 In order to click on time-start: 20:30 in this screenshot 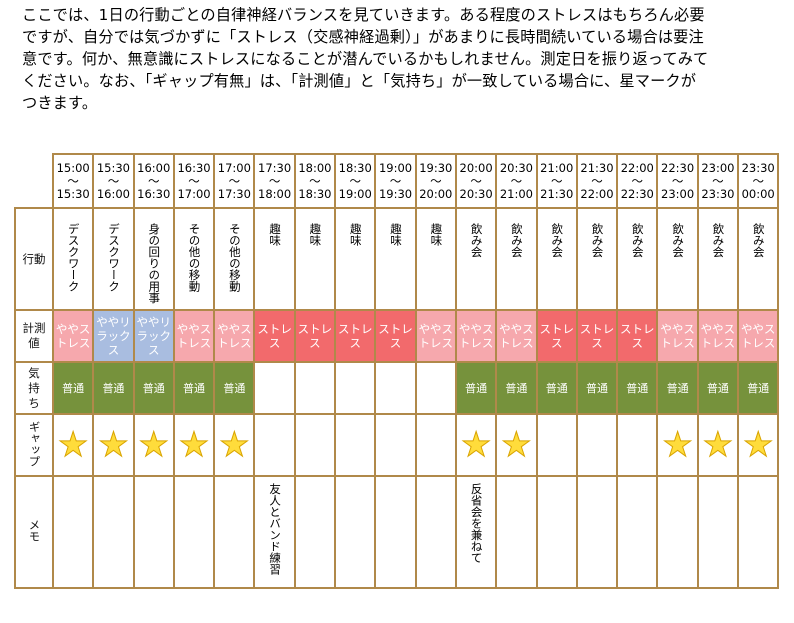, I will do `click(516, 167)`.